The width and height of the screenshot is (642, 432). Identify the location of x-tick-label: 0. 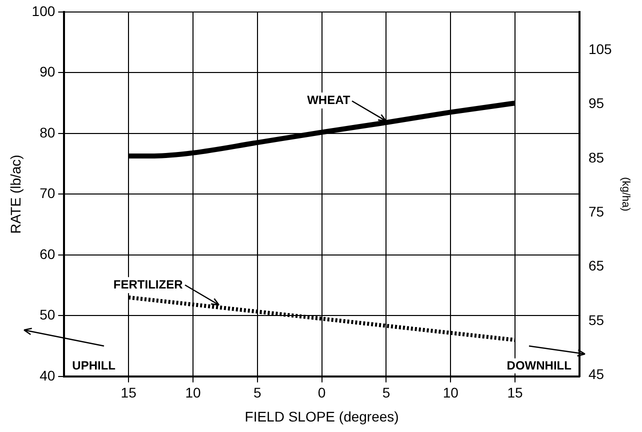
(322, 392).